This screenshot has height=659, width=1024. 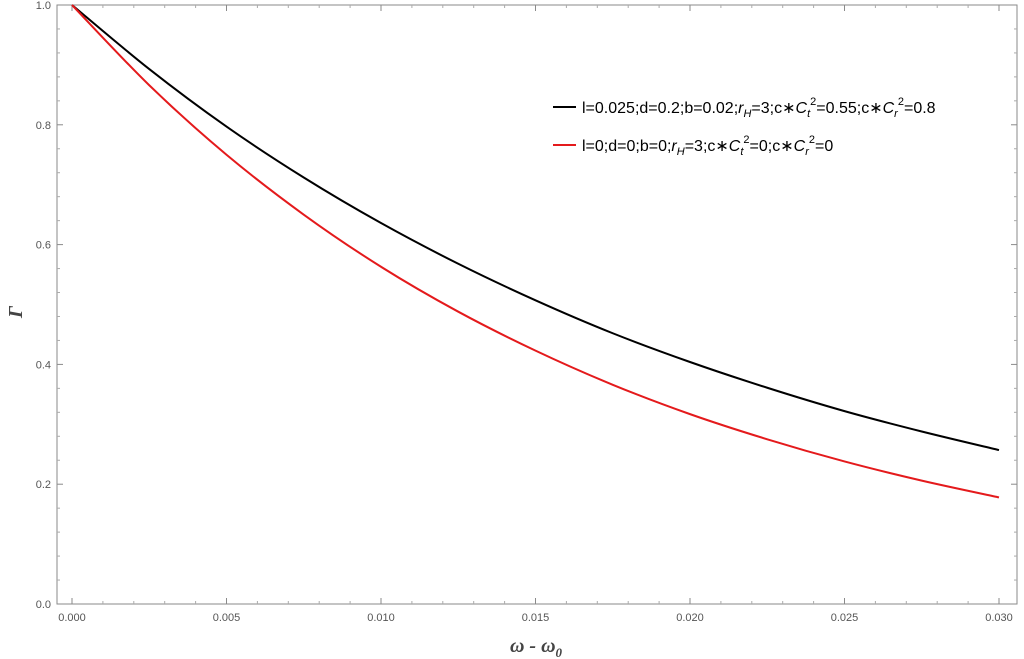 I want to click on x-tick-label: 0.030, so click(x=999, y=618).